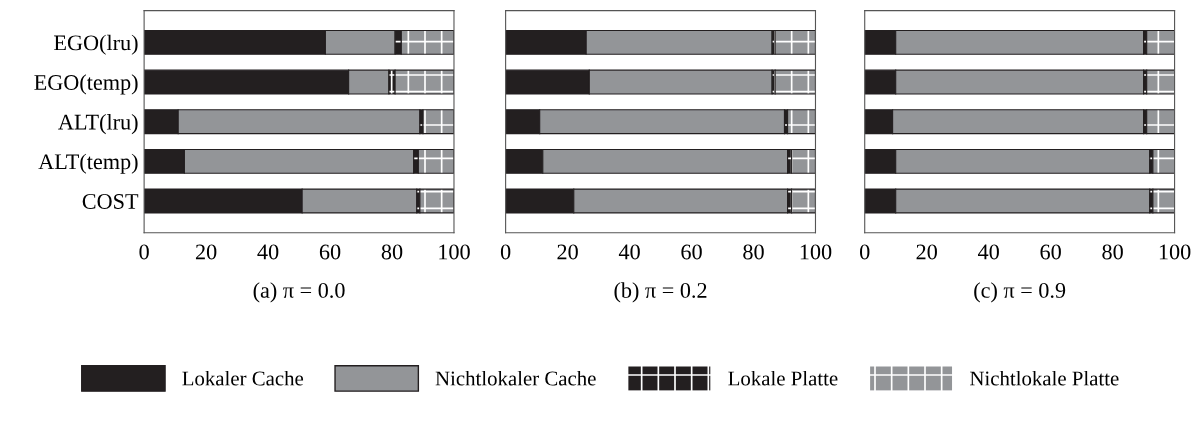 Image resolution: width=1201 pixels, height=427 pixels. I want to click on y-tick-label: ALT(lru), so click(98, 124).